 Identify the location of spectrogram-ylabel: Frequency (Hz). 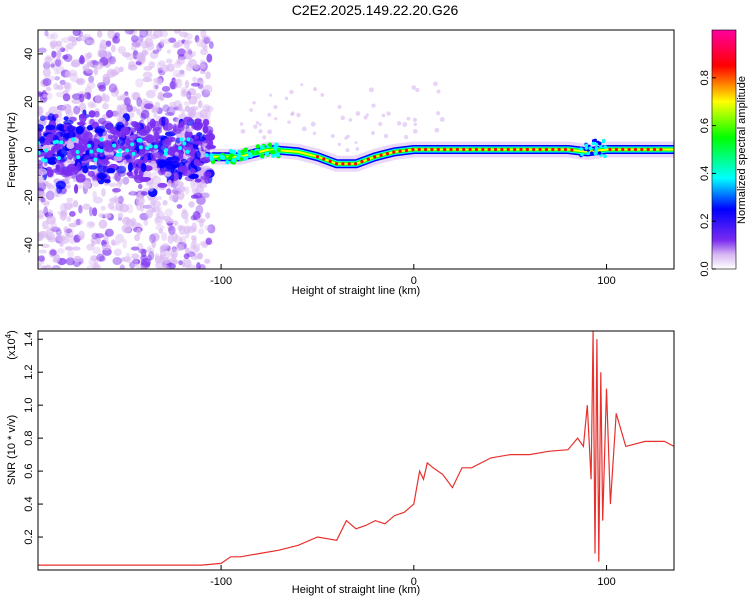
(12, 150).